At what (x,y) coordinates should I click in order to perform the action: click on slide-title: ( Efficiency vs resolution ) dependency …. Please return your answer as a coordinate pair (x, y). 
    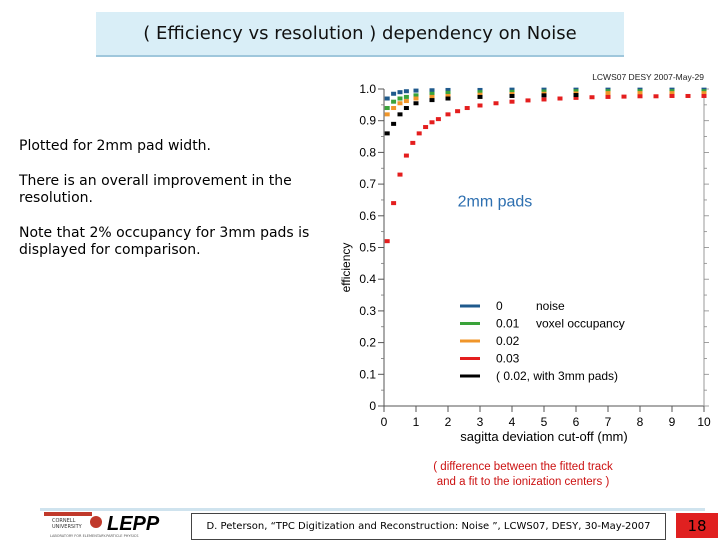
    Looking at the image, I should click on (360, 33).